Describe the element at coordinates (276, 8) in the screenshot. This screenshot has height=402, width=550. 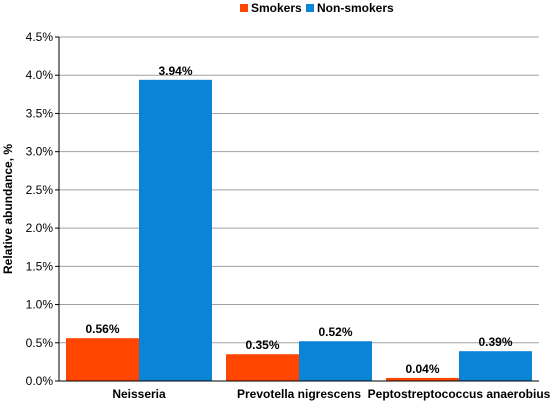
I see `legend-label: Smokers` at that location.